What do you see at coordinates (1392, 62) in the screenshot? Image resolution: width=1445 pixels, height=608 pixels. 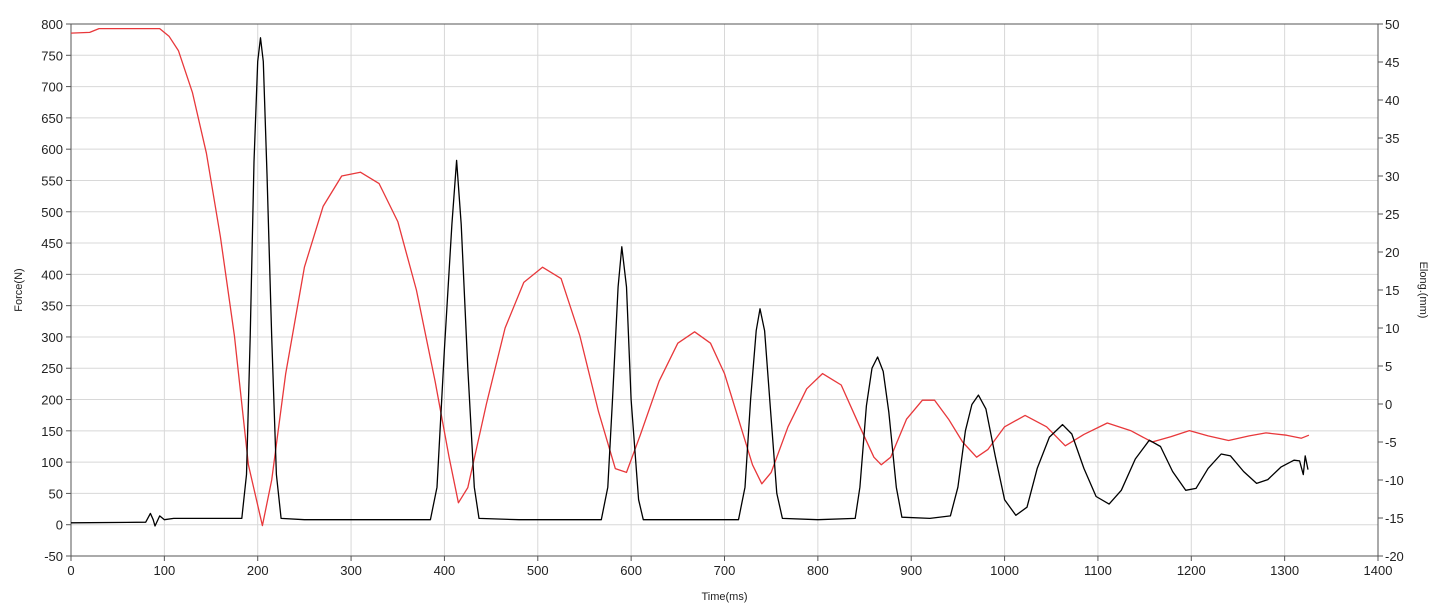 I see `y-right-tick-label: 45` at bounding box center [1392, 62].